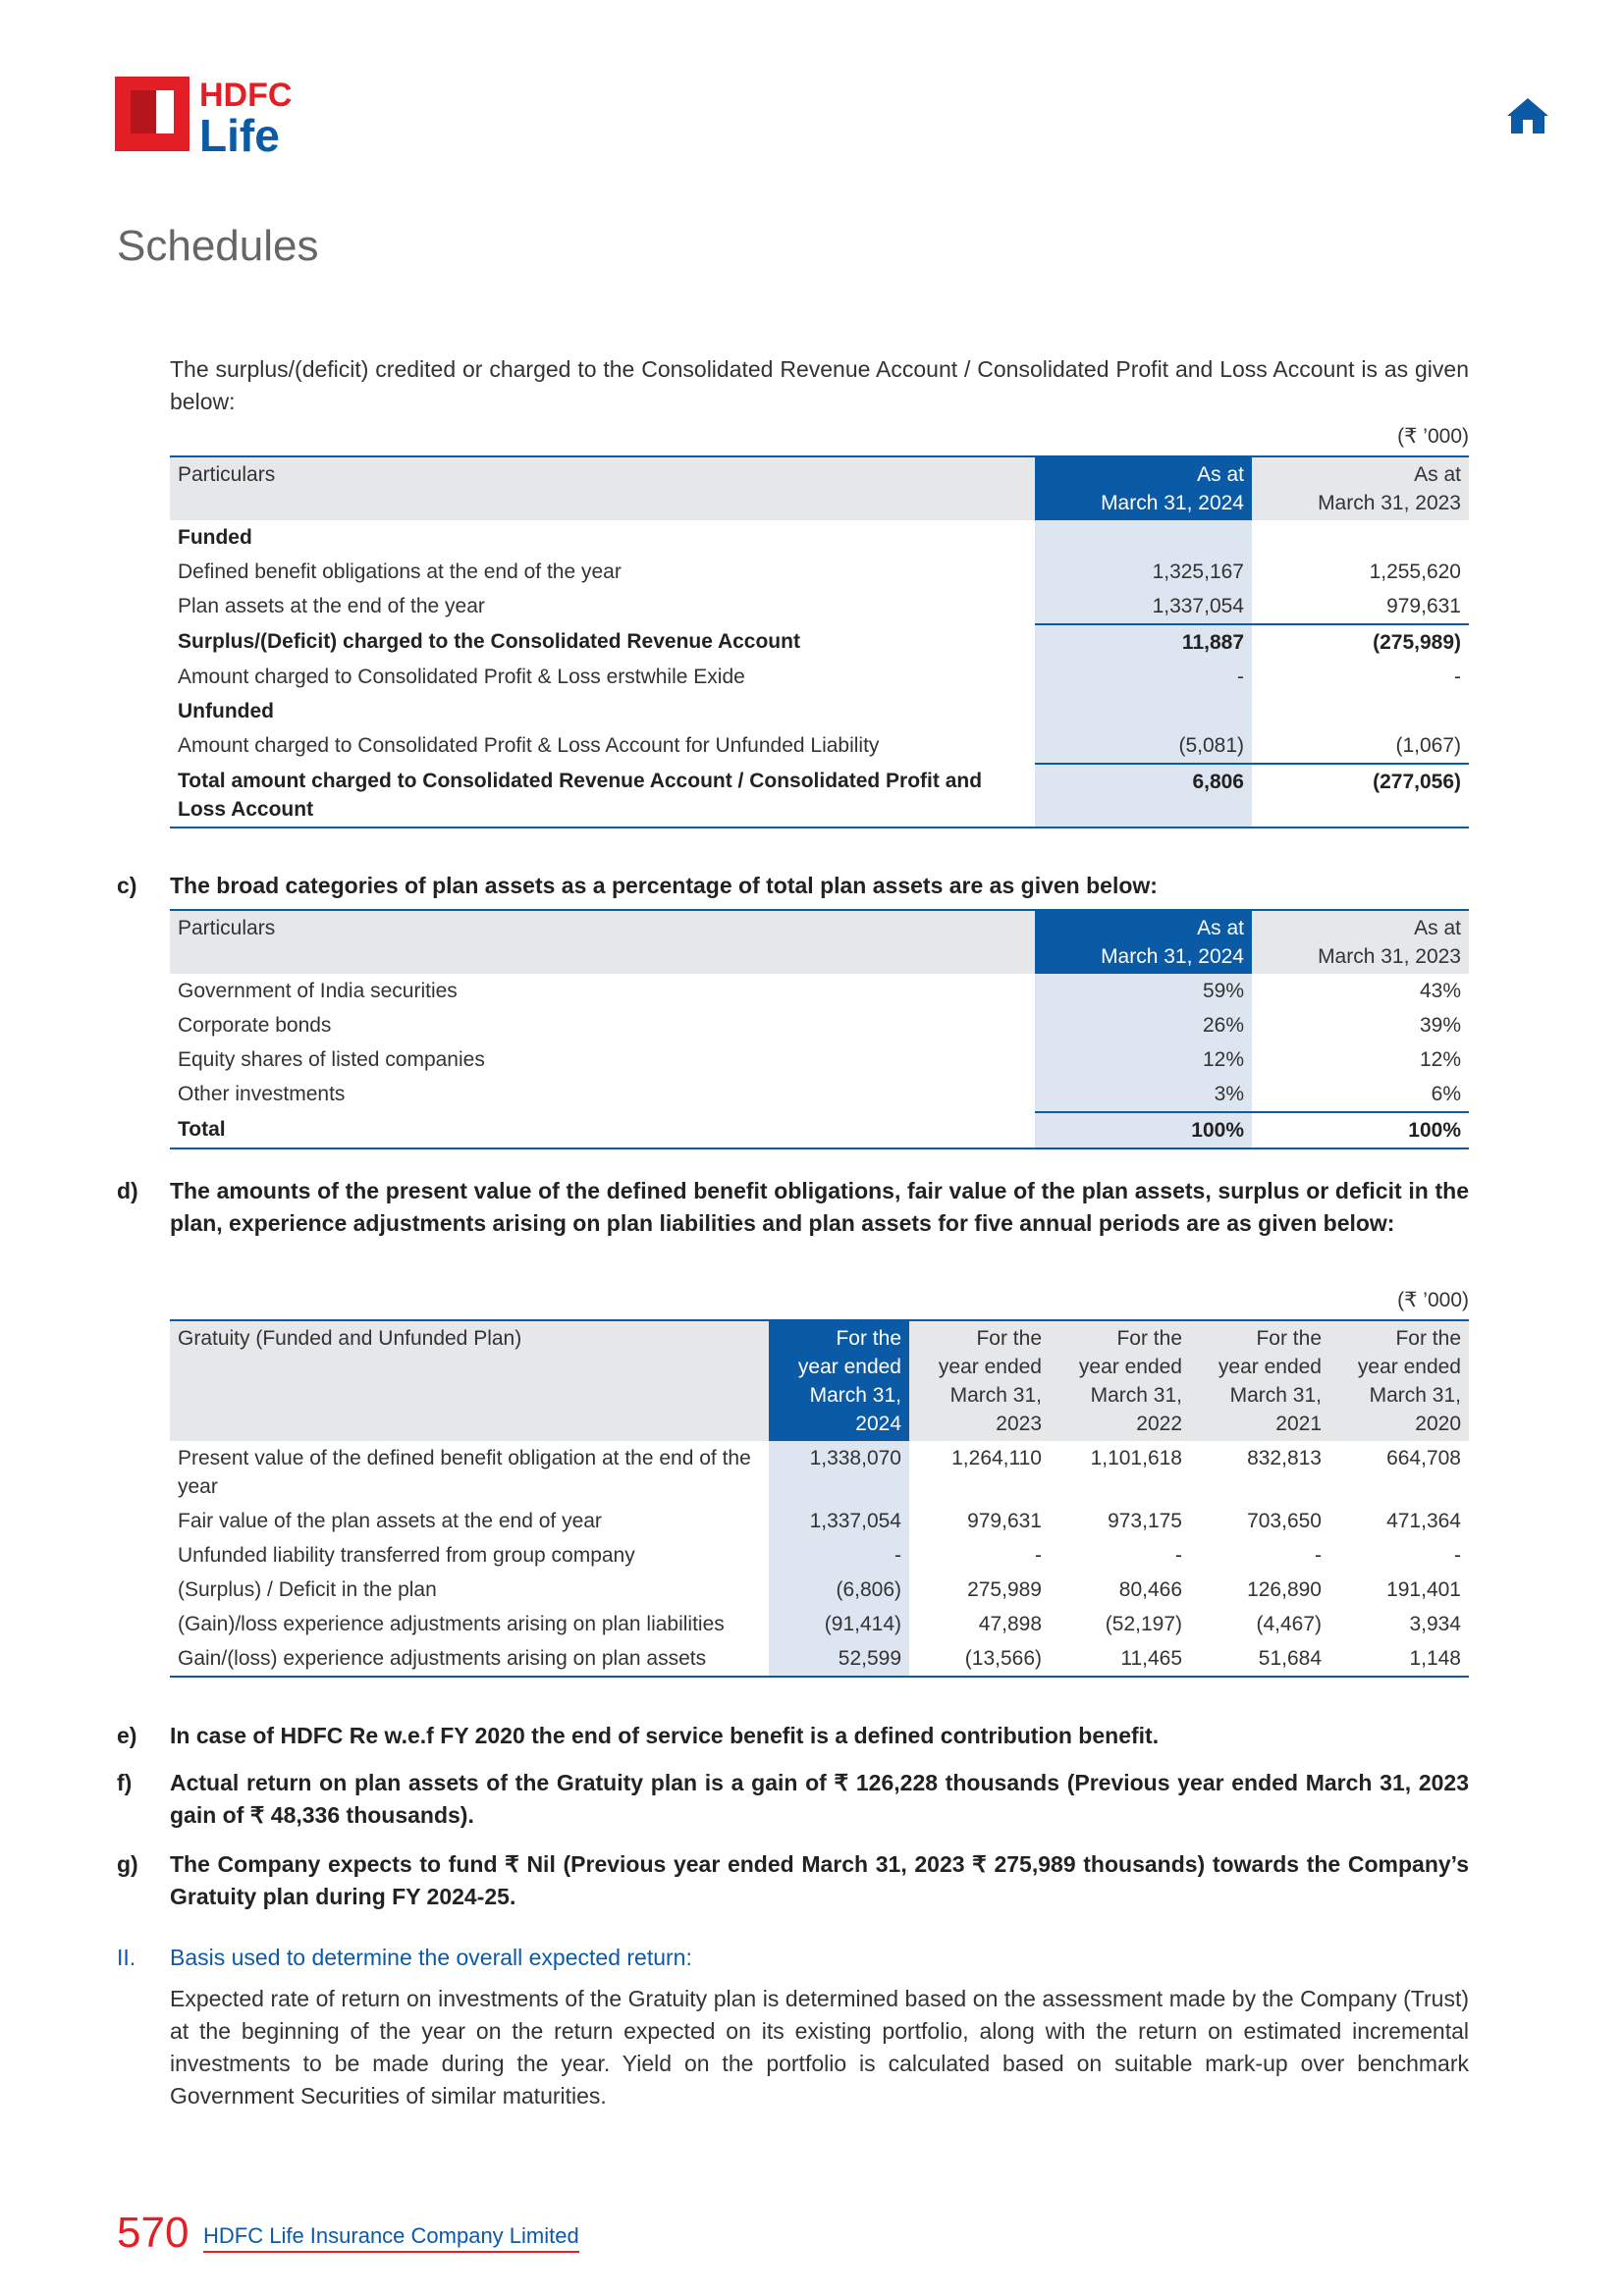  I want to click on row-label: Government of India securities, so click(318, 991).